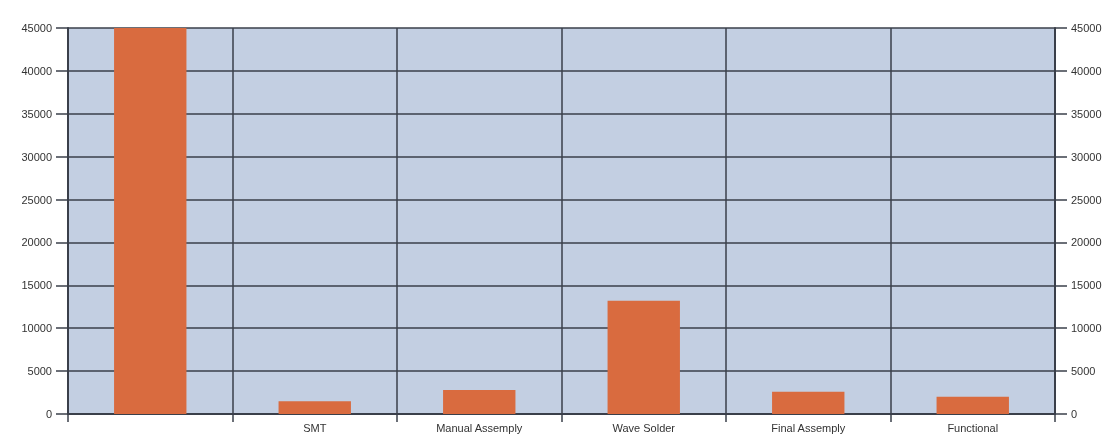  Describe the element at coordinates (1086, 328) in the screenshot. I see `y2-tick-label: 10000` at that location.